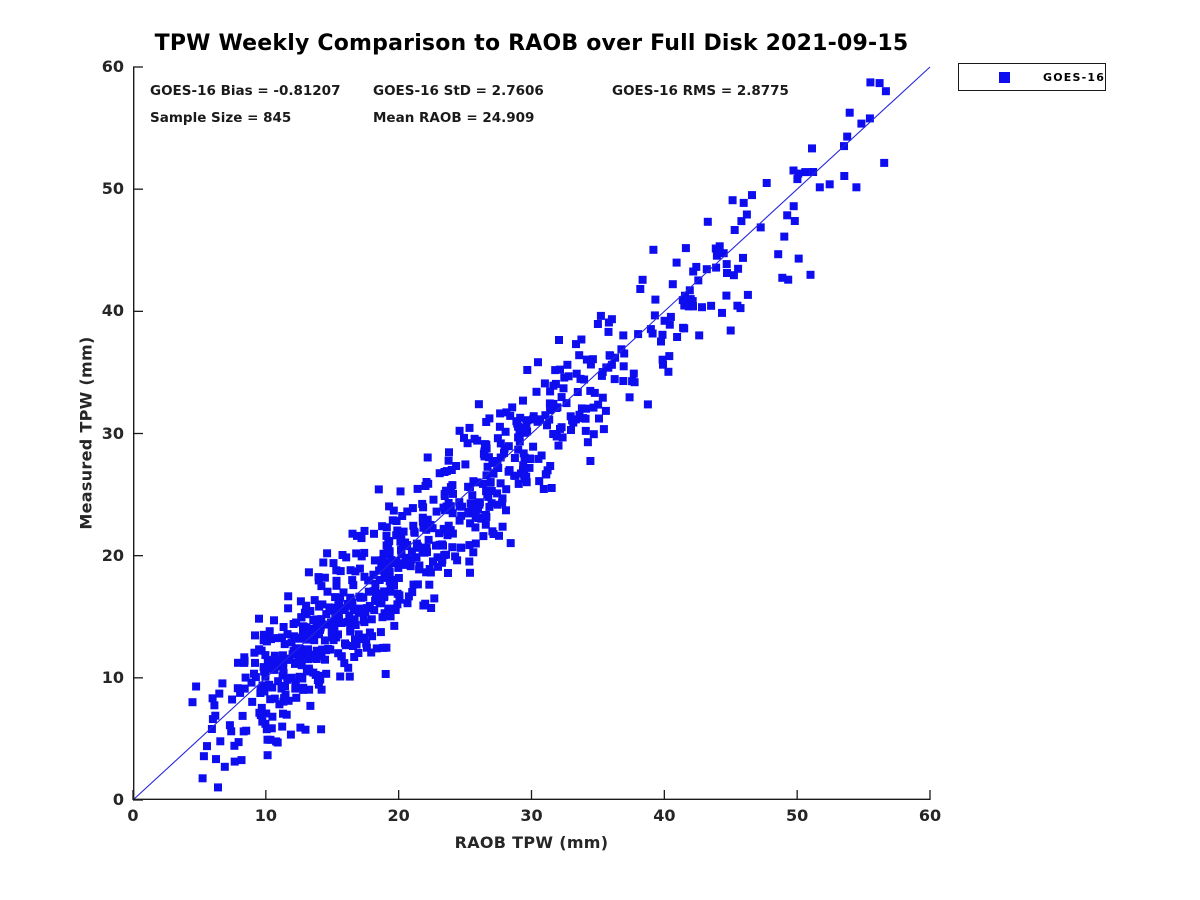  I want to click on legend-entry-label: GOES-16, so click(1074, 77).